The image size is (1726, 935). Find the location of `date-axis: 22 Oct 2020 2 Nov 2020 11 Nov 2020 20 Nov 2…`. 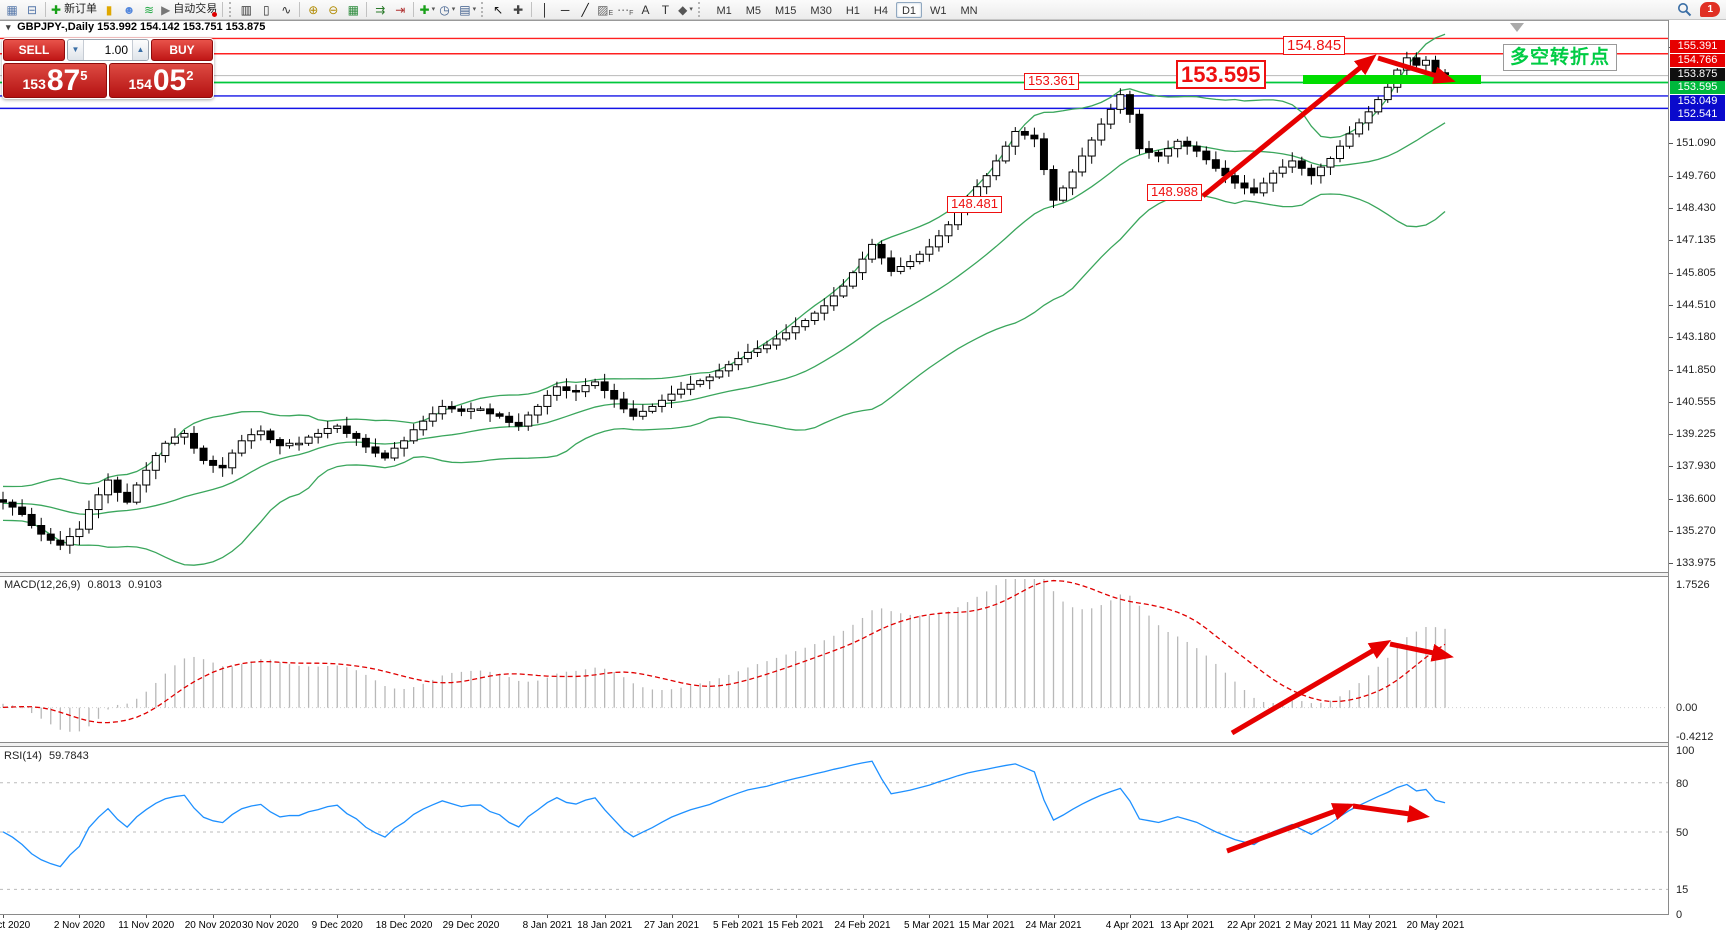

date-axis: 22 Oct 2020 2 Nov 2020 11 Nov 2020 20 Nov 2… is located at coordinates (834, 924).